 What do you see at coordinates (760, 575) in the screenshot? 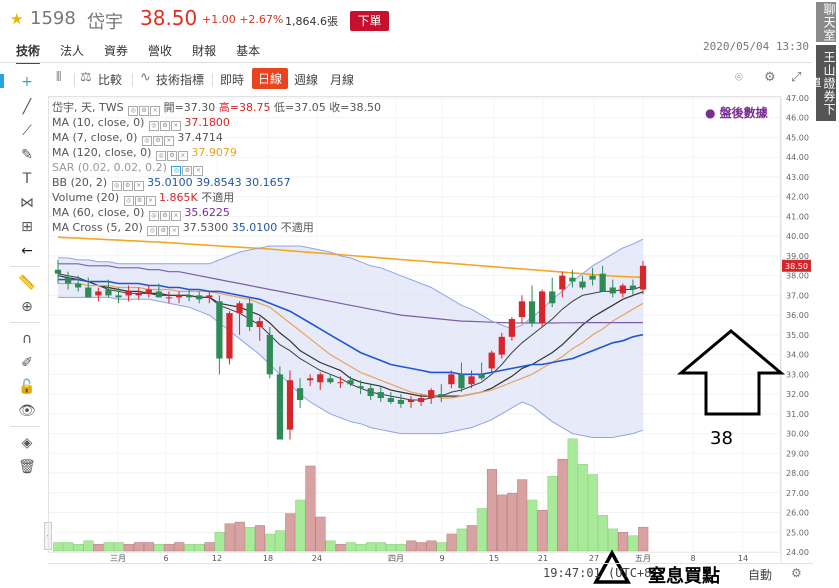
I see `auto-scale-button: 自動` at bounding box center [760, 575].